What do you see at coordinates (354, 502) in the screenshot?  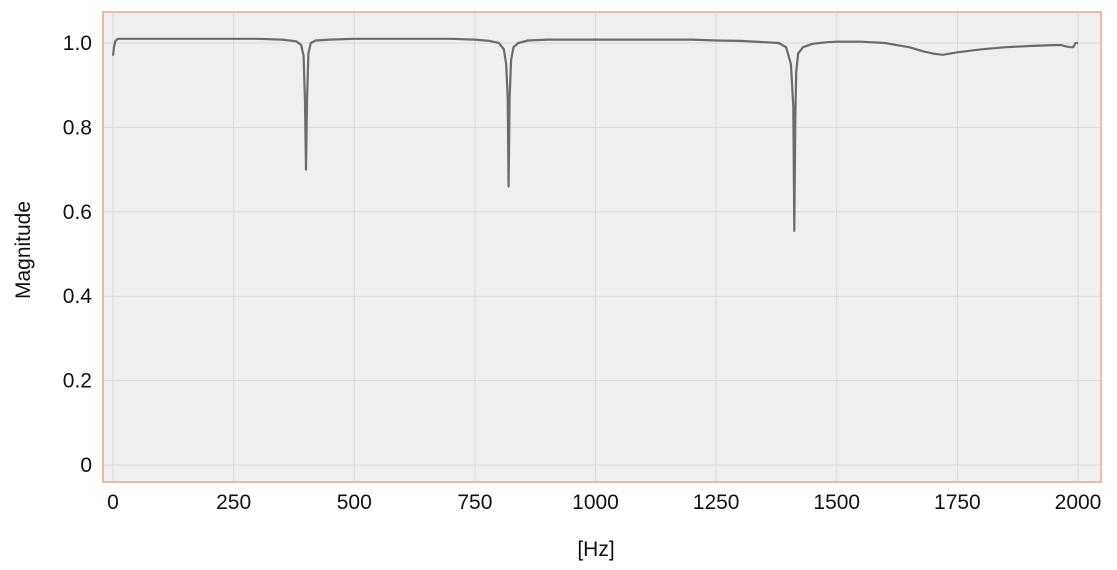 I see `x-tick-label: 500` at bounding box center [354, 502].